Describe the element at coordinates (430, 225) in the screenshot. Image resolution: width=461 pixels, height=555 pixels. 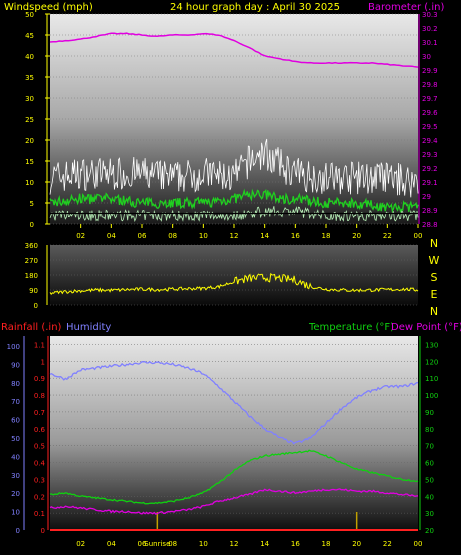
I see `barometer-tick-label: 28.8` at that location.